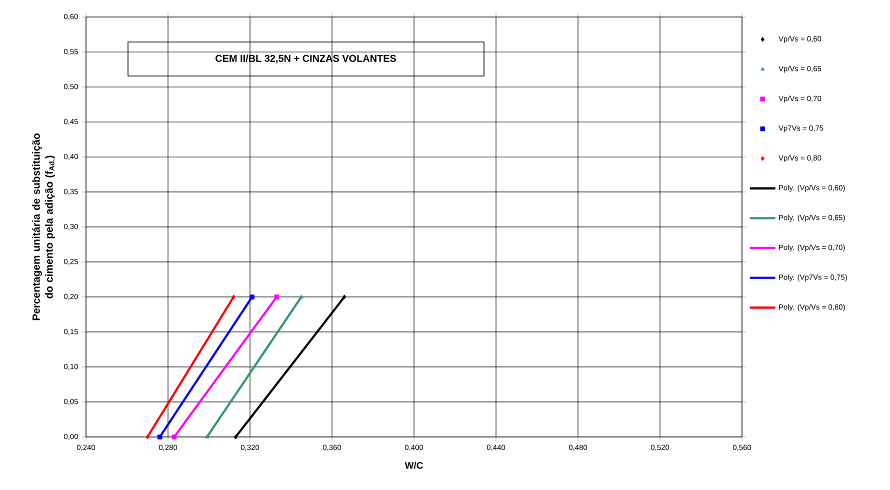 The height and width of the screenshot is (490, 890). I want to click on x-axis-title: W/C, so click(413, 465).